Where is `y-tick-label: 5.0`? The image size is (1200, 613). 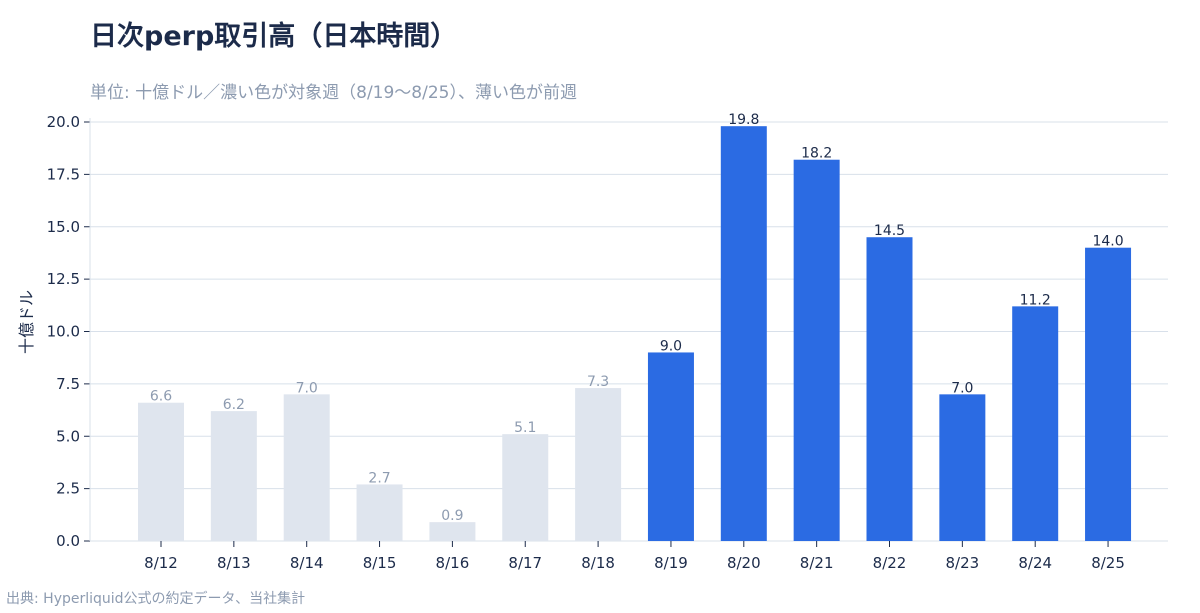 y-tick-label: 5.0 is located at coordinates (68, 436).